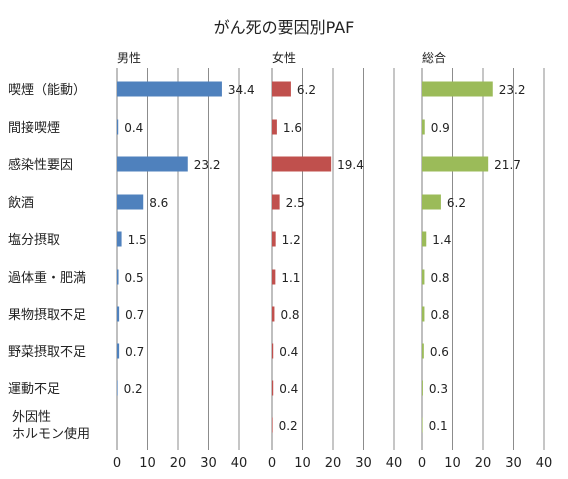  I want to click on data-label: 1.1, so click(290, 278).